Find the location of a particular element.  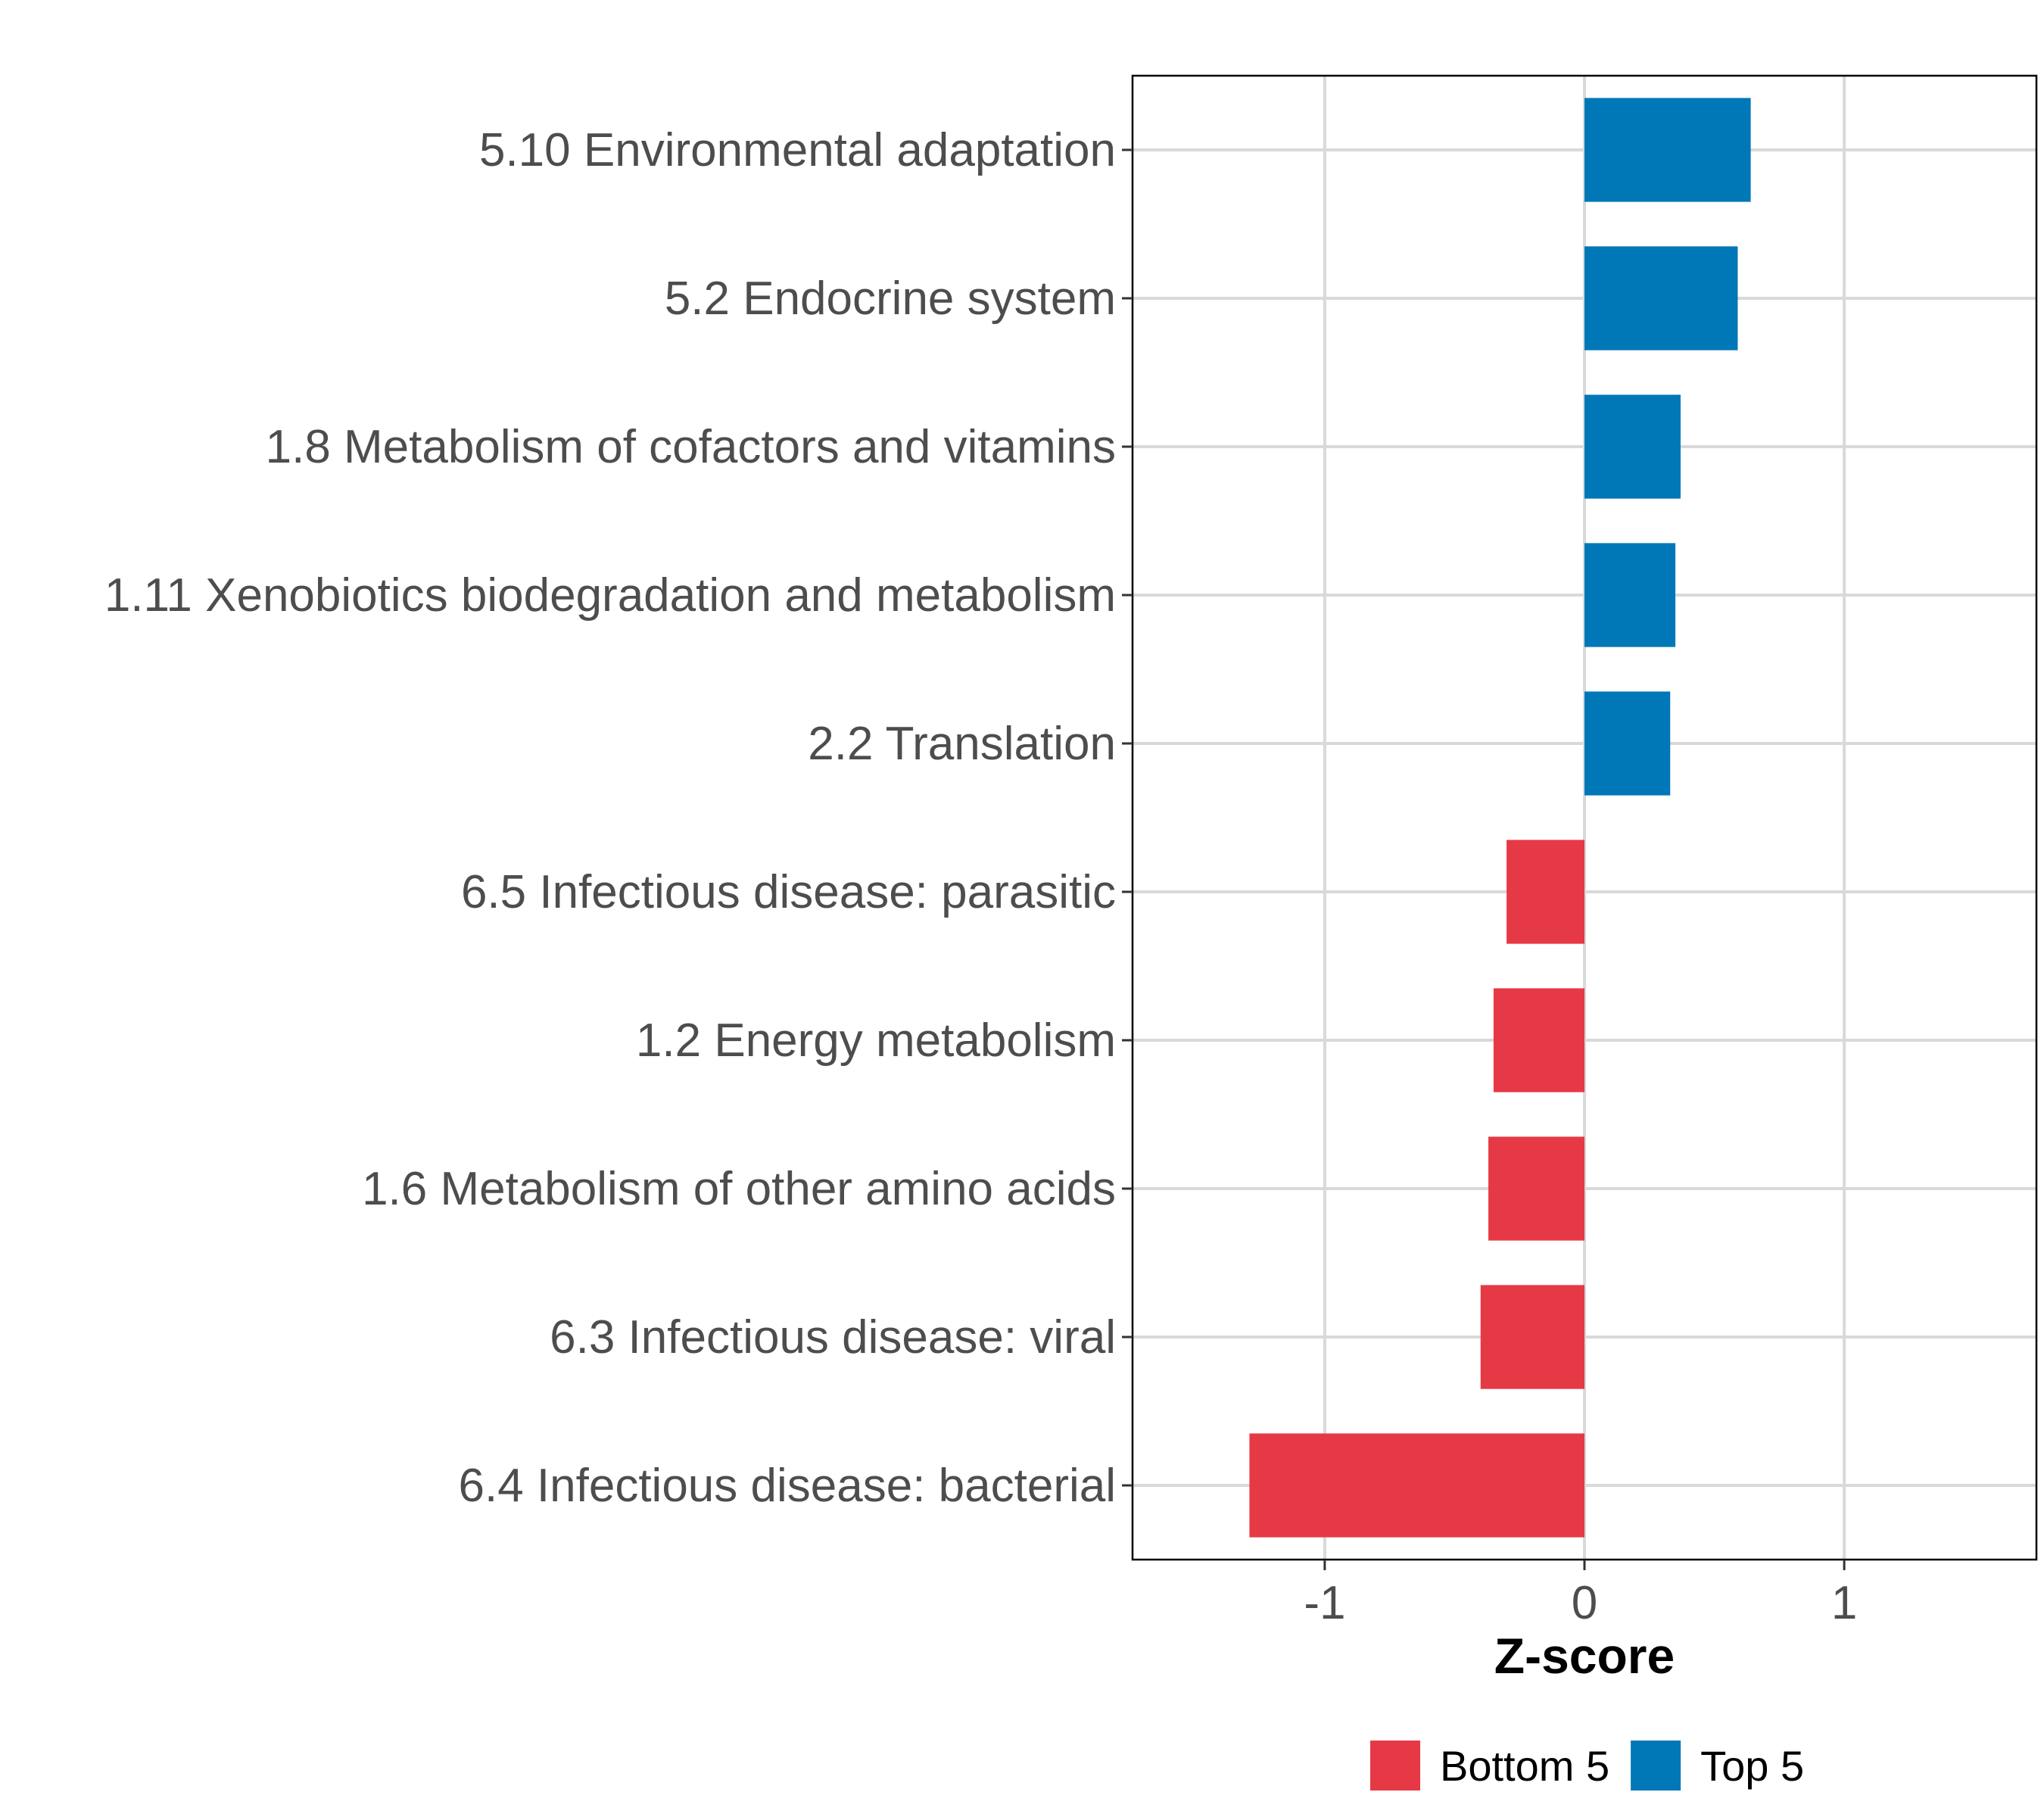

legend-label: Top 5 is located at coordinates (1752, 1766).